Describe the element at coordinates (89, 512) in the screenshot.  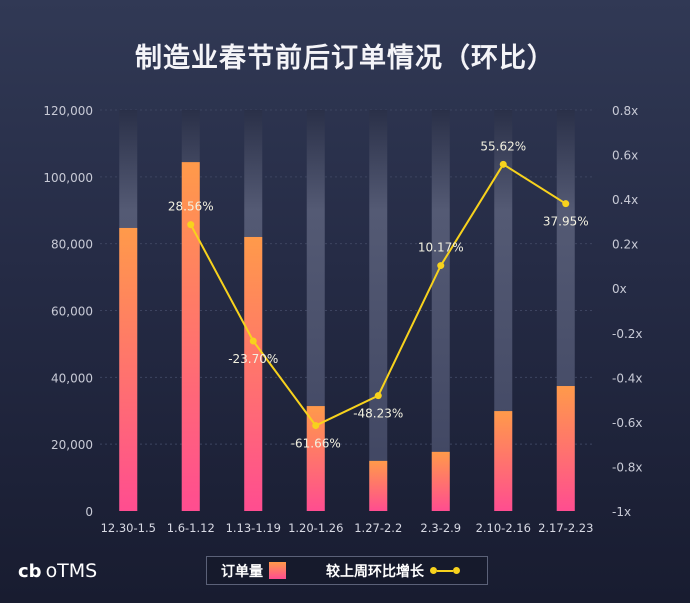
I see `left-tick-label: 0` at that location.